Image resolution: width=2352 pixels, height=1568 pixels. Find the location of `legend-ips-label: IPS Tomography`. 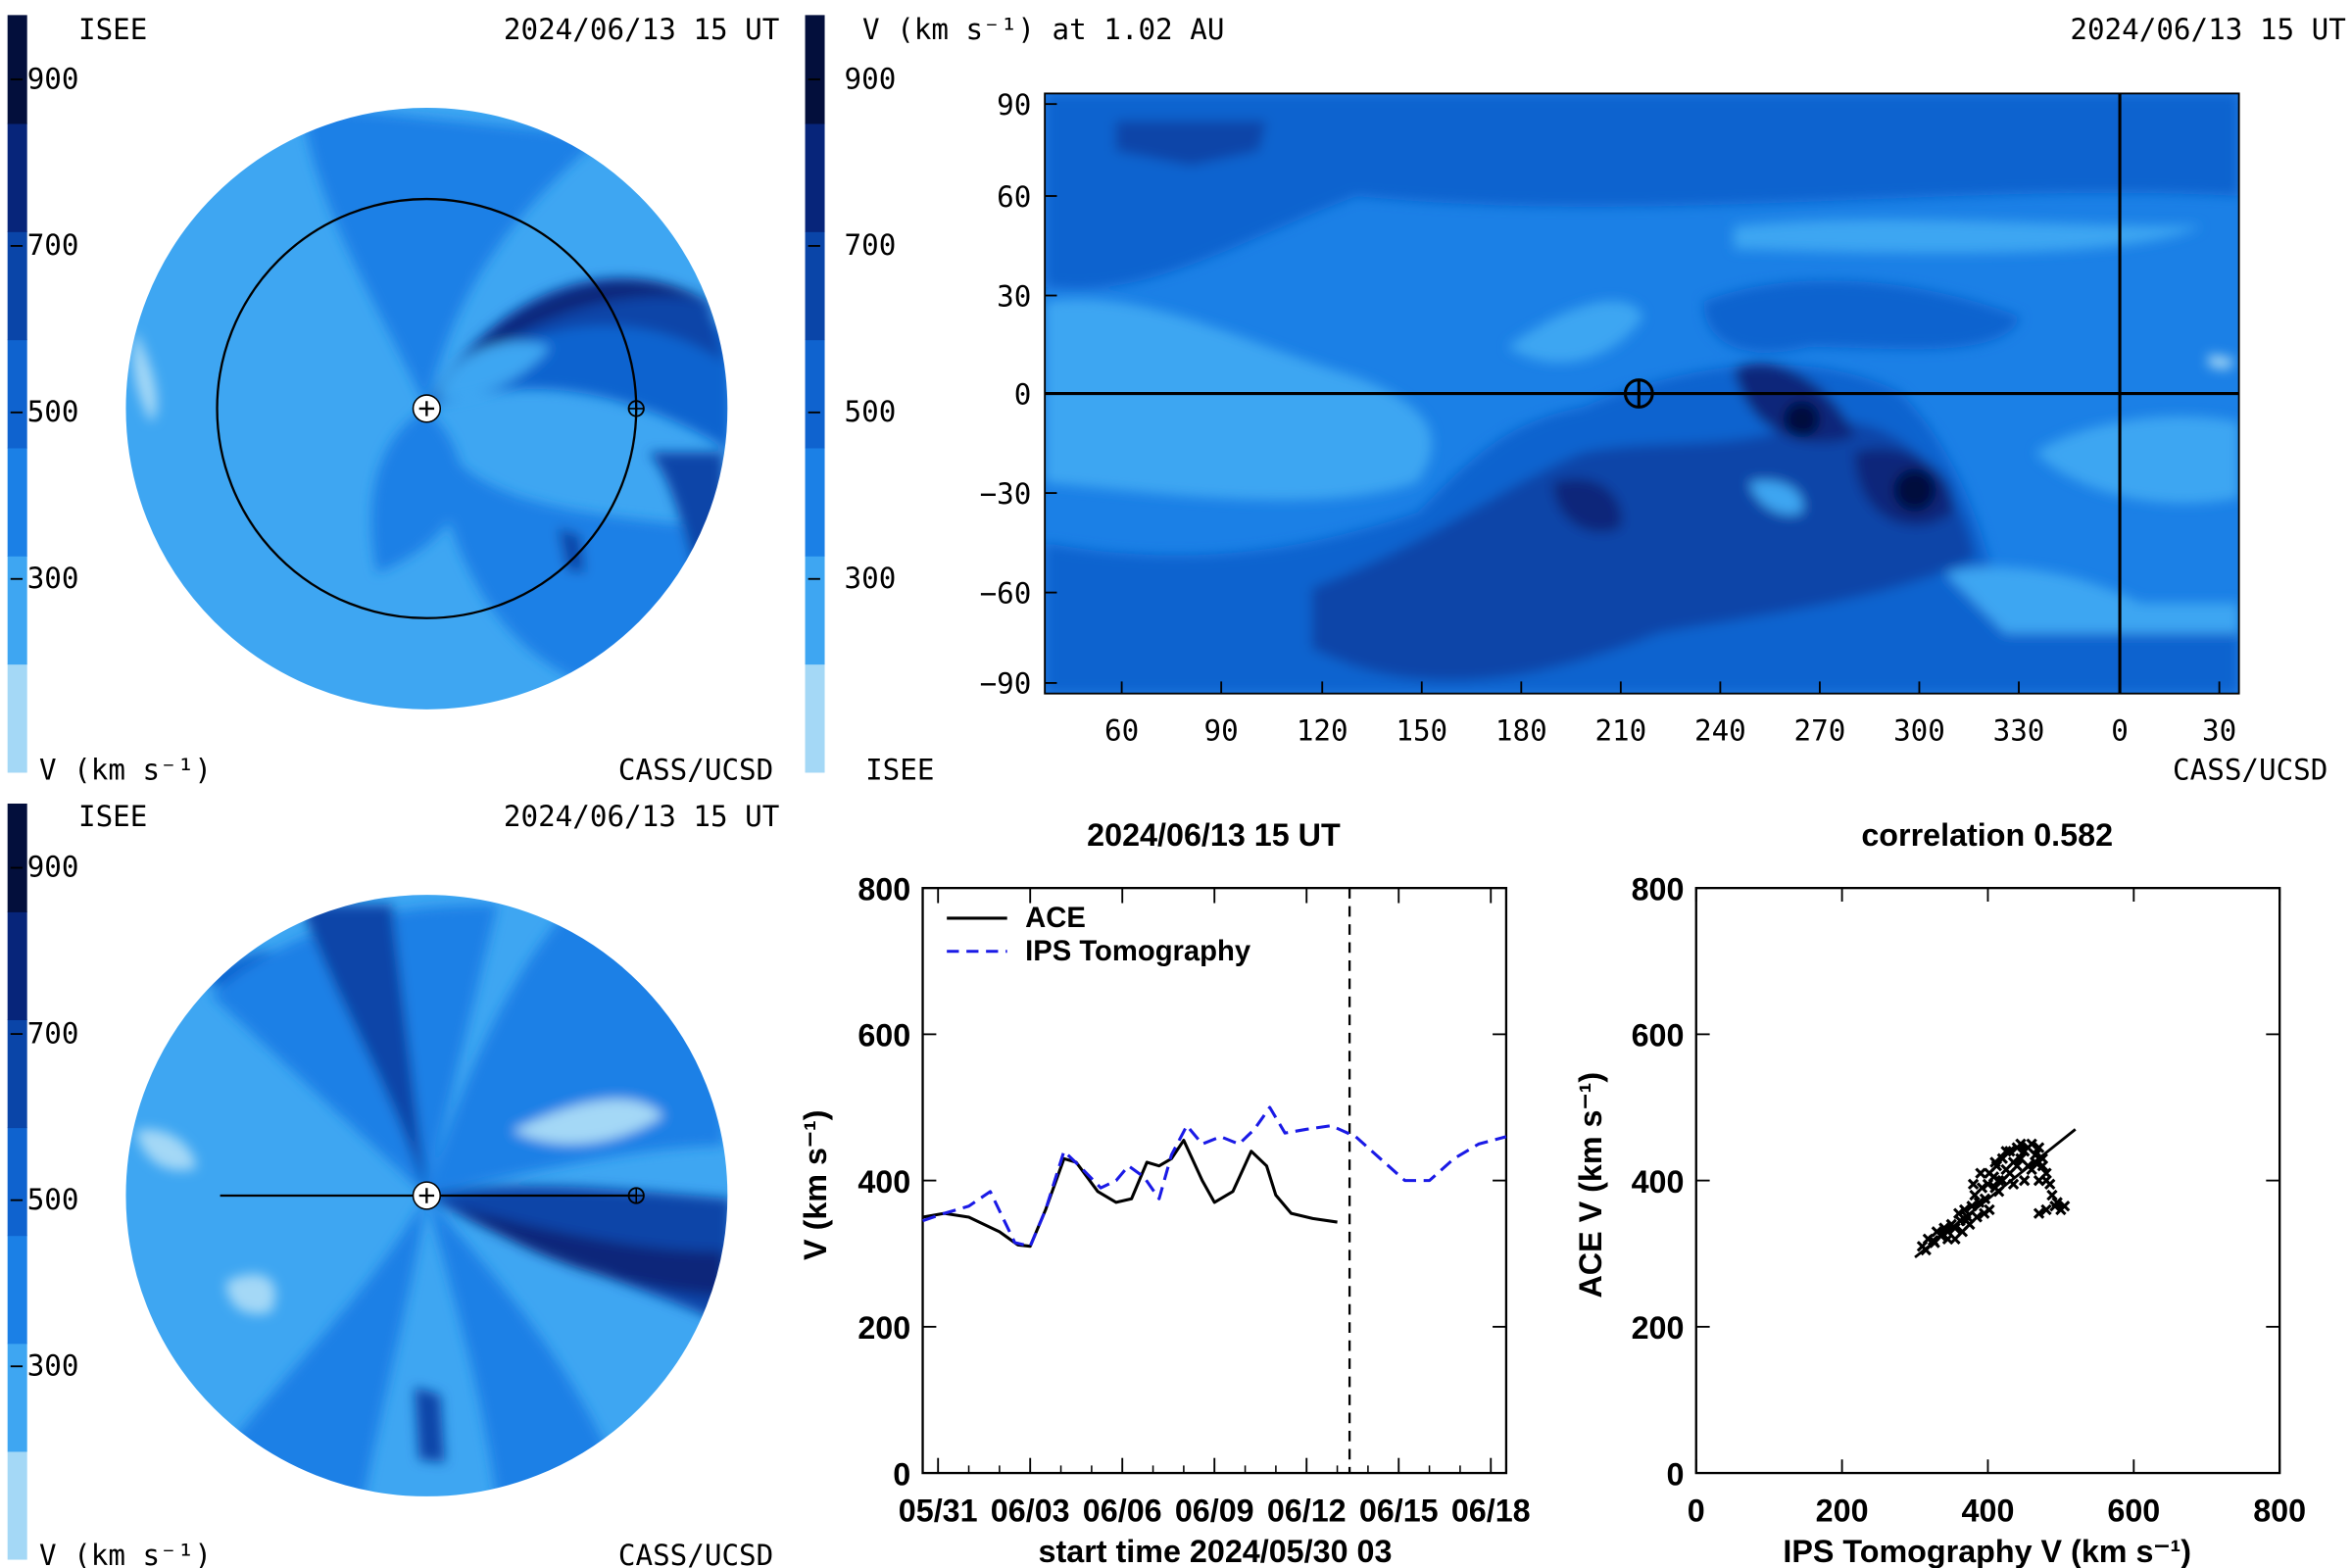

legend-ips-label: IPS Tomography is located at coordinates (1138, 951).